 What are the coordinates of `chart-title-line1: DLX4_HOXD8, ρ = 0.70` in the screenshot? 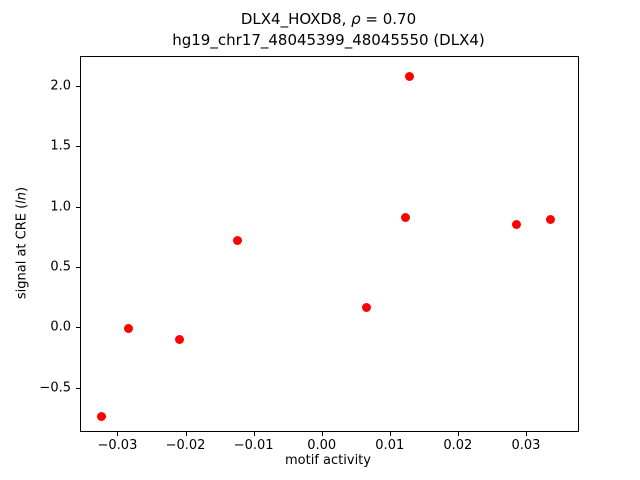 It's located at (328, 19).